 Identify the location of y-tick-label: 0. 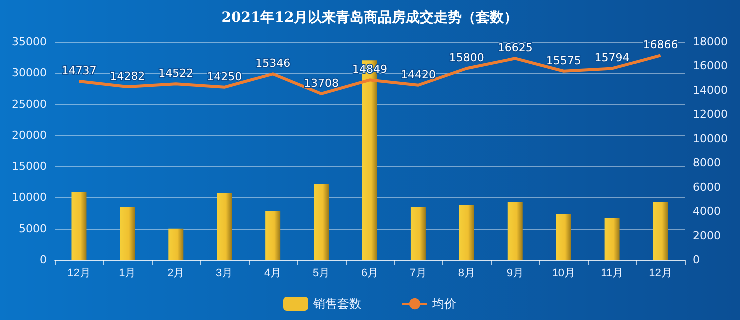
(43, 260).